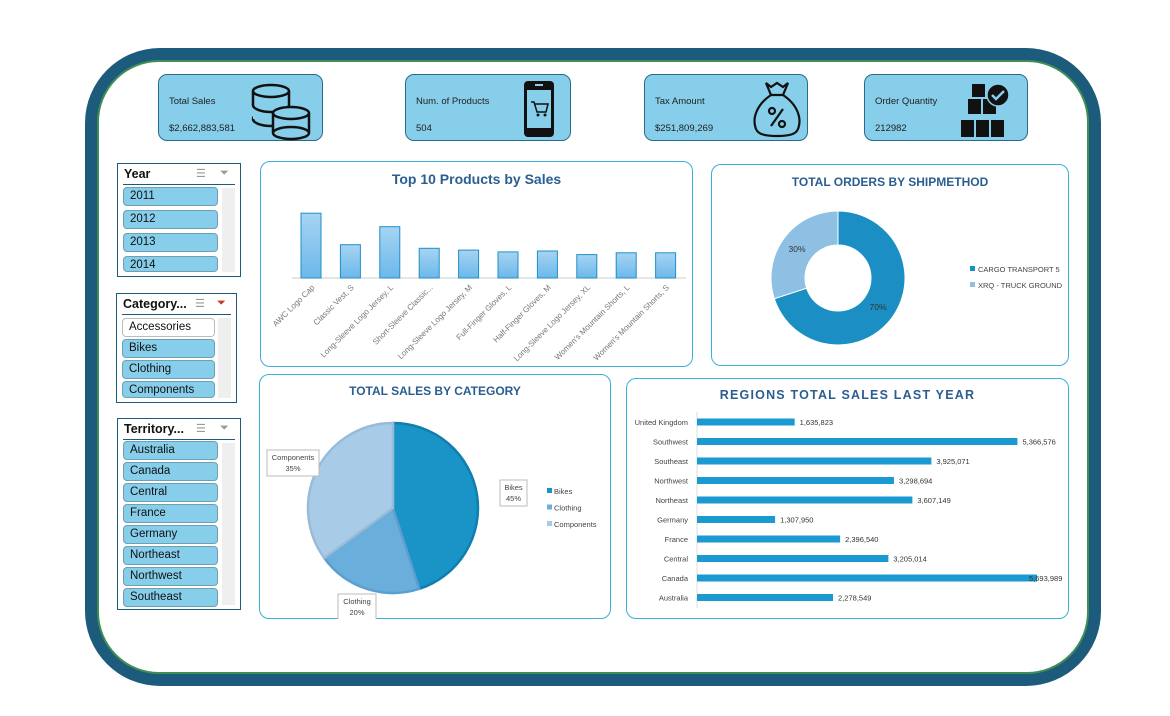 The height and width of the screenshot is (716, 1170). Describe the element at coordinates (906, 101) in the screenshot. I see `kpi-label: Order Quantity` at that location.